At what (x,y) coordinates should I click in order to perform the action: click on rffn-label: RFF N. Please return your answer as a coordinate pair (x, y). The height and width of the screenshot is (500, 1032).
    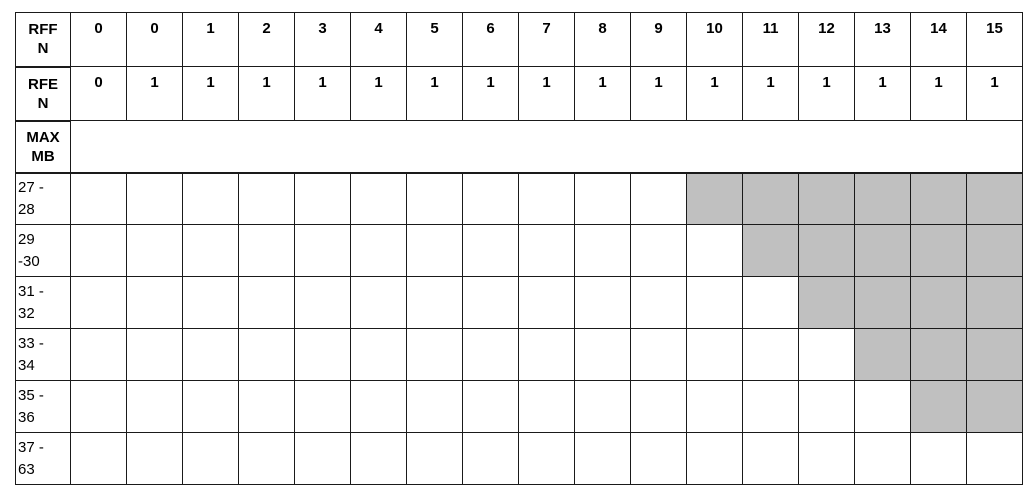
    Looking at the image, I should click on (43, 40).